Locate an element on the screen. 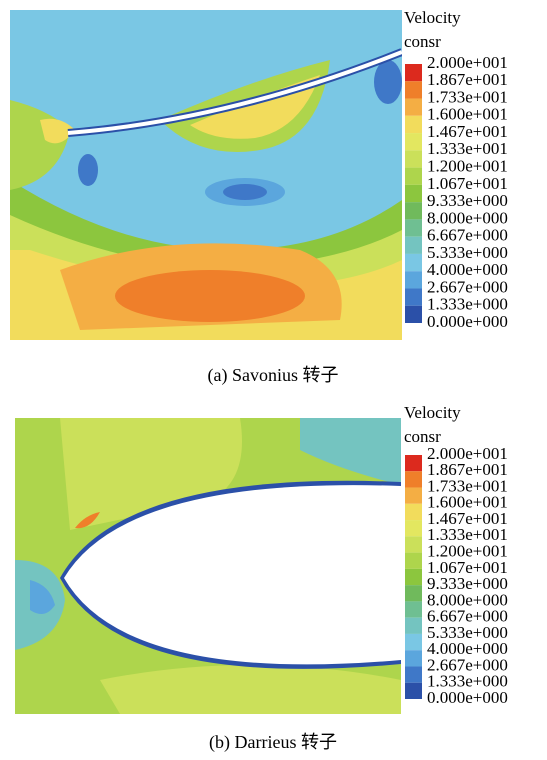 Image resolution: width=547 pixels, height=760 pixels. caption: (a) Savonius 转子 is located at coordinates (273, 375).